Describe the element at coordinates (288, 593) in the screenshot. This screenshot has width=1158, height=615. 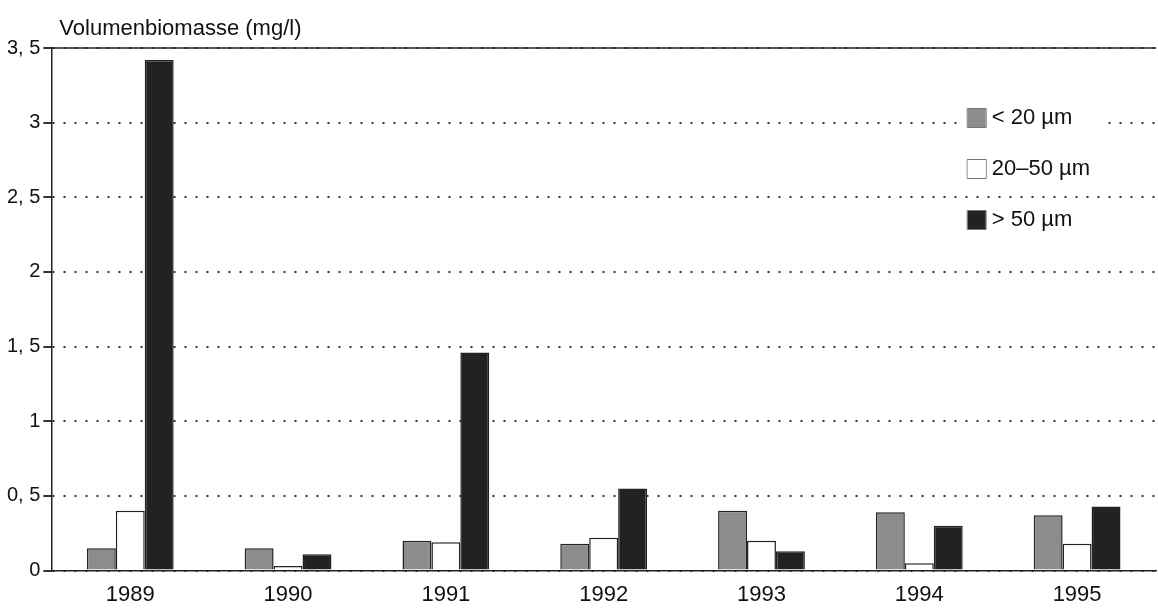
I see `x-tick-label: 1990` at that location.